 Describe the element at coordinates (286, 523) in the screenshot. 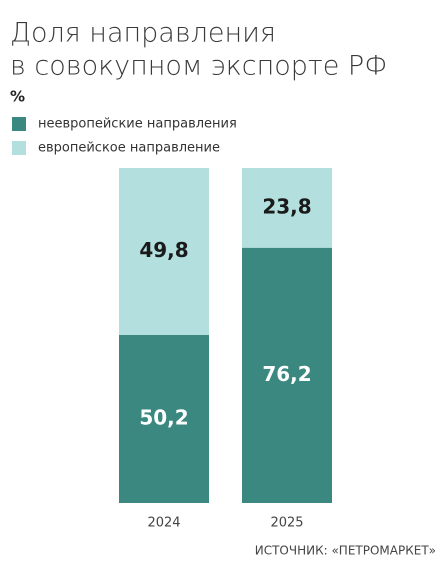

I see `x-tick-label: 2025` at that location.